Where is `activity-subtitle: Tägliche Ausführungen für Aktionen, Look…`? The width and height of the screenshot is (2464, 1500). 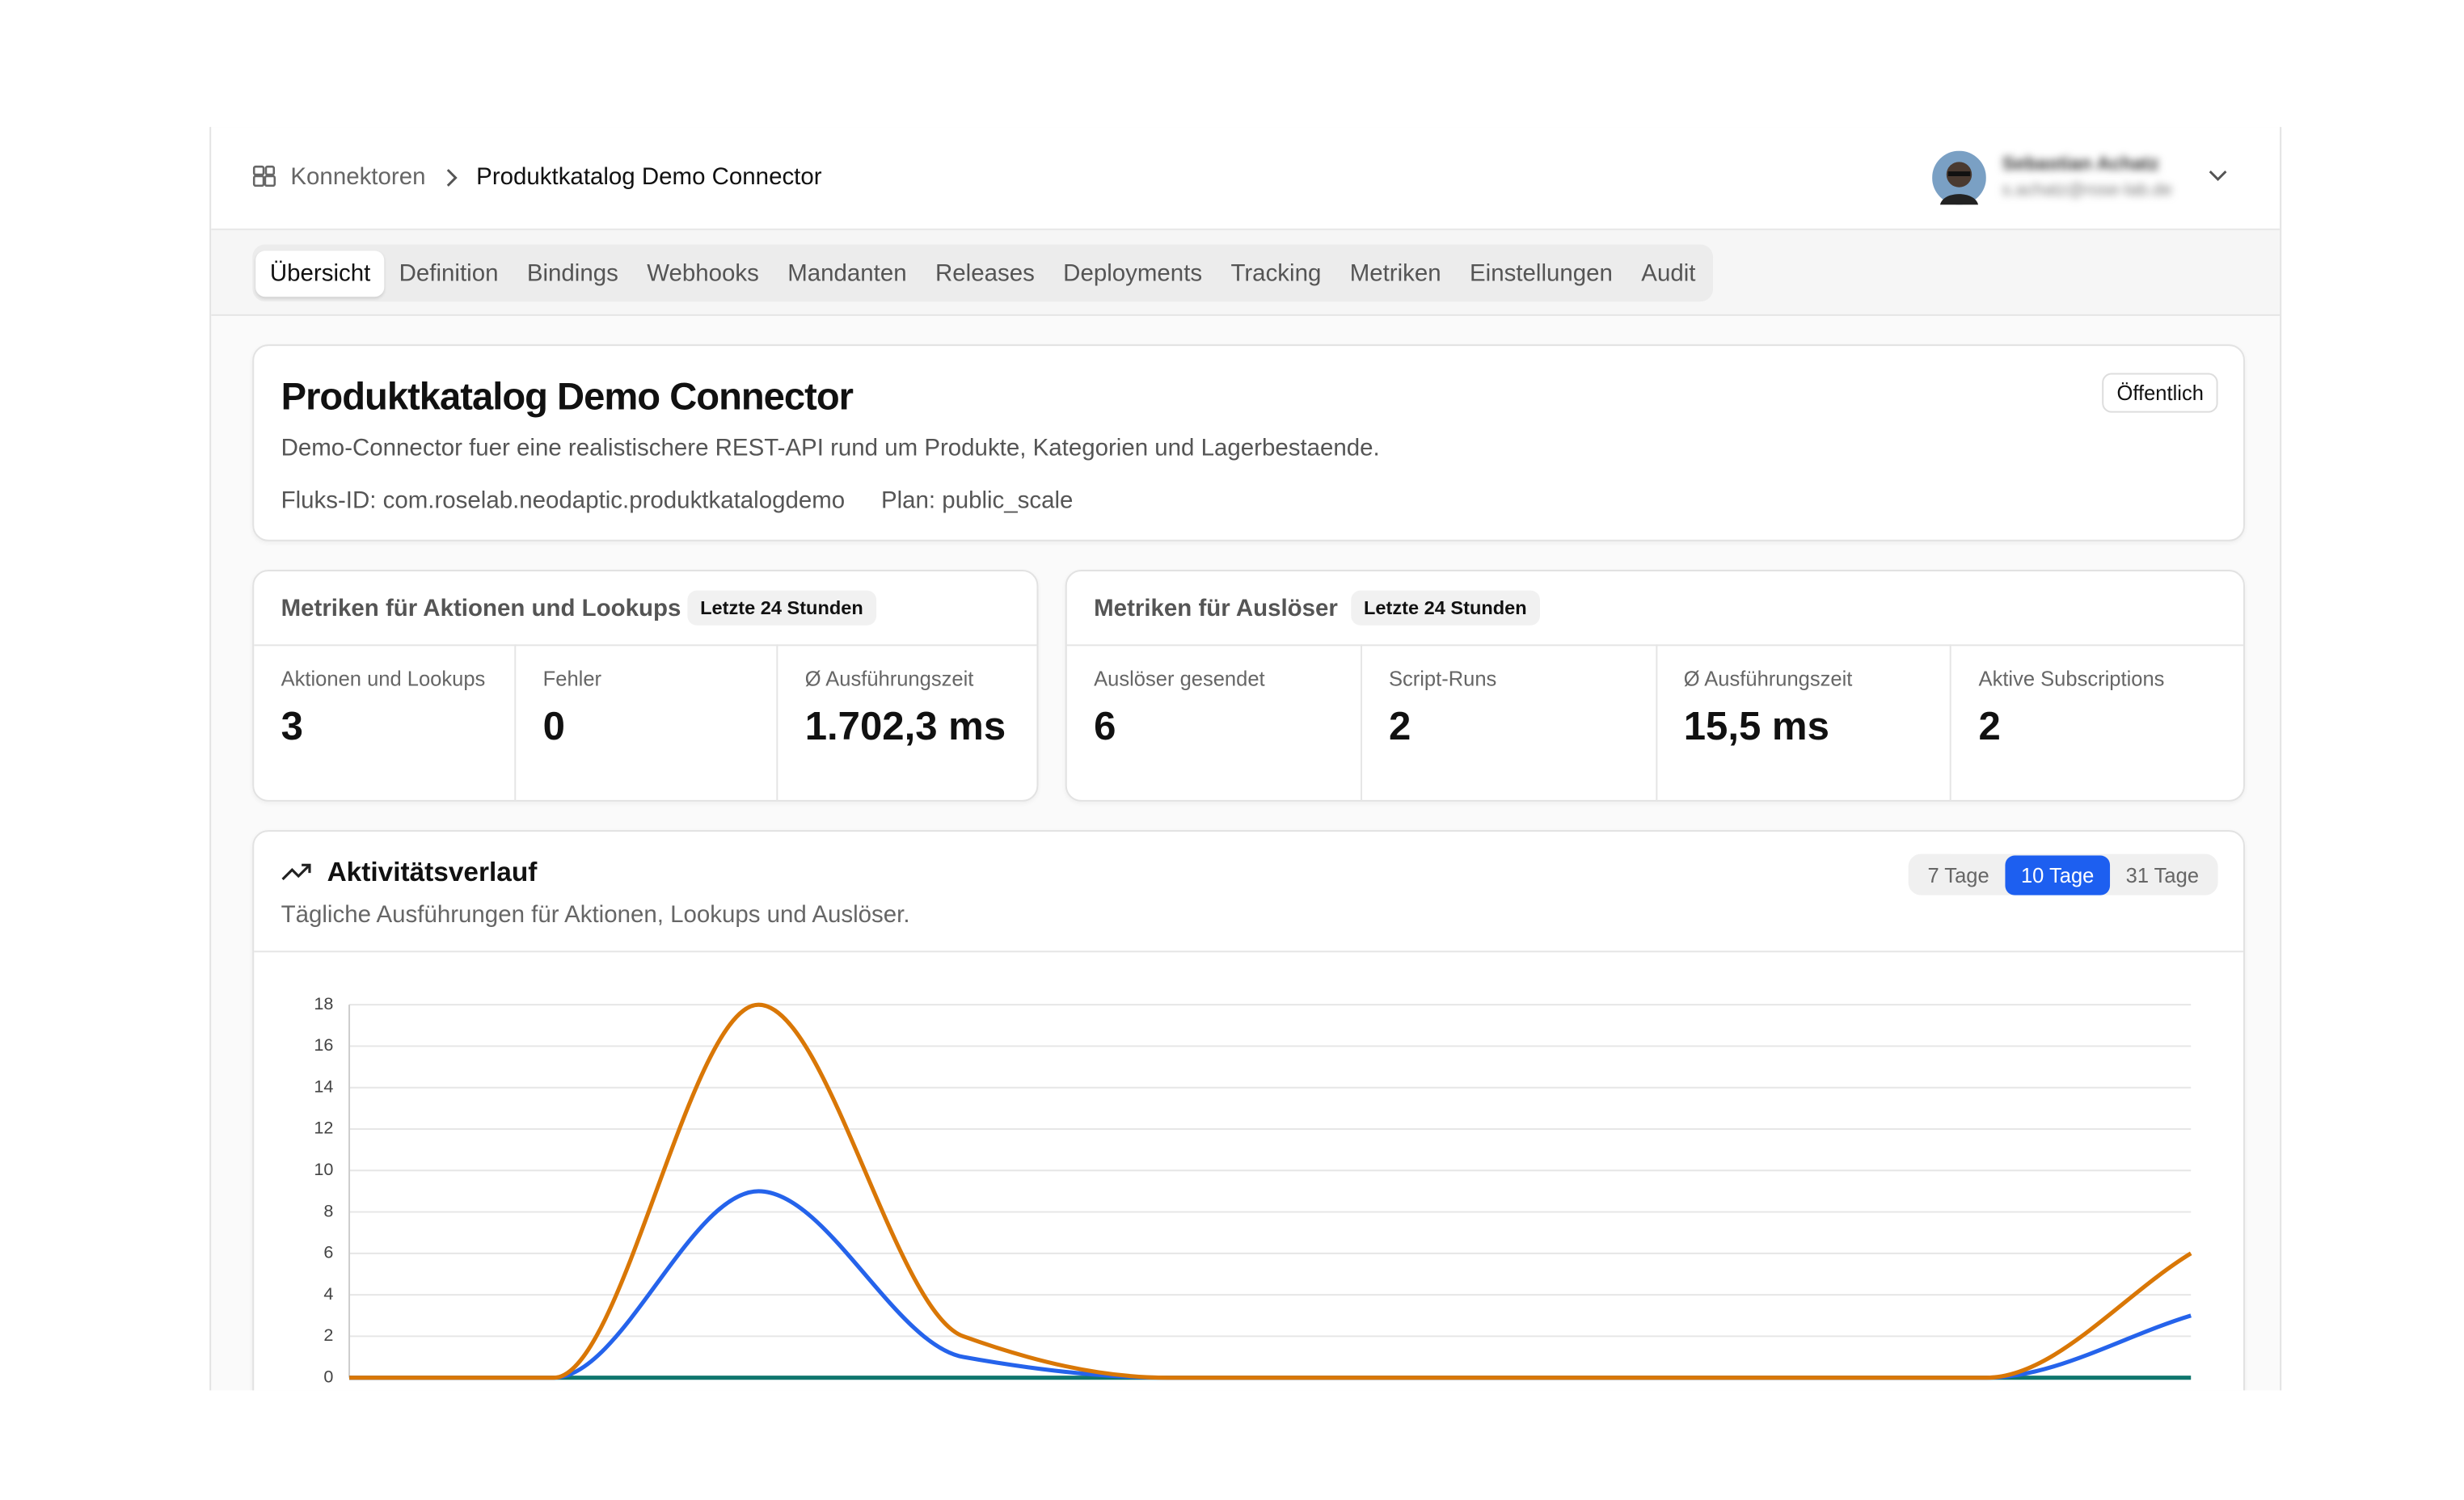
activity-subtitle: Tägliche Ausführungen für Aktionen, Look… is located at coordinates (596, 915).